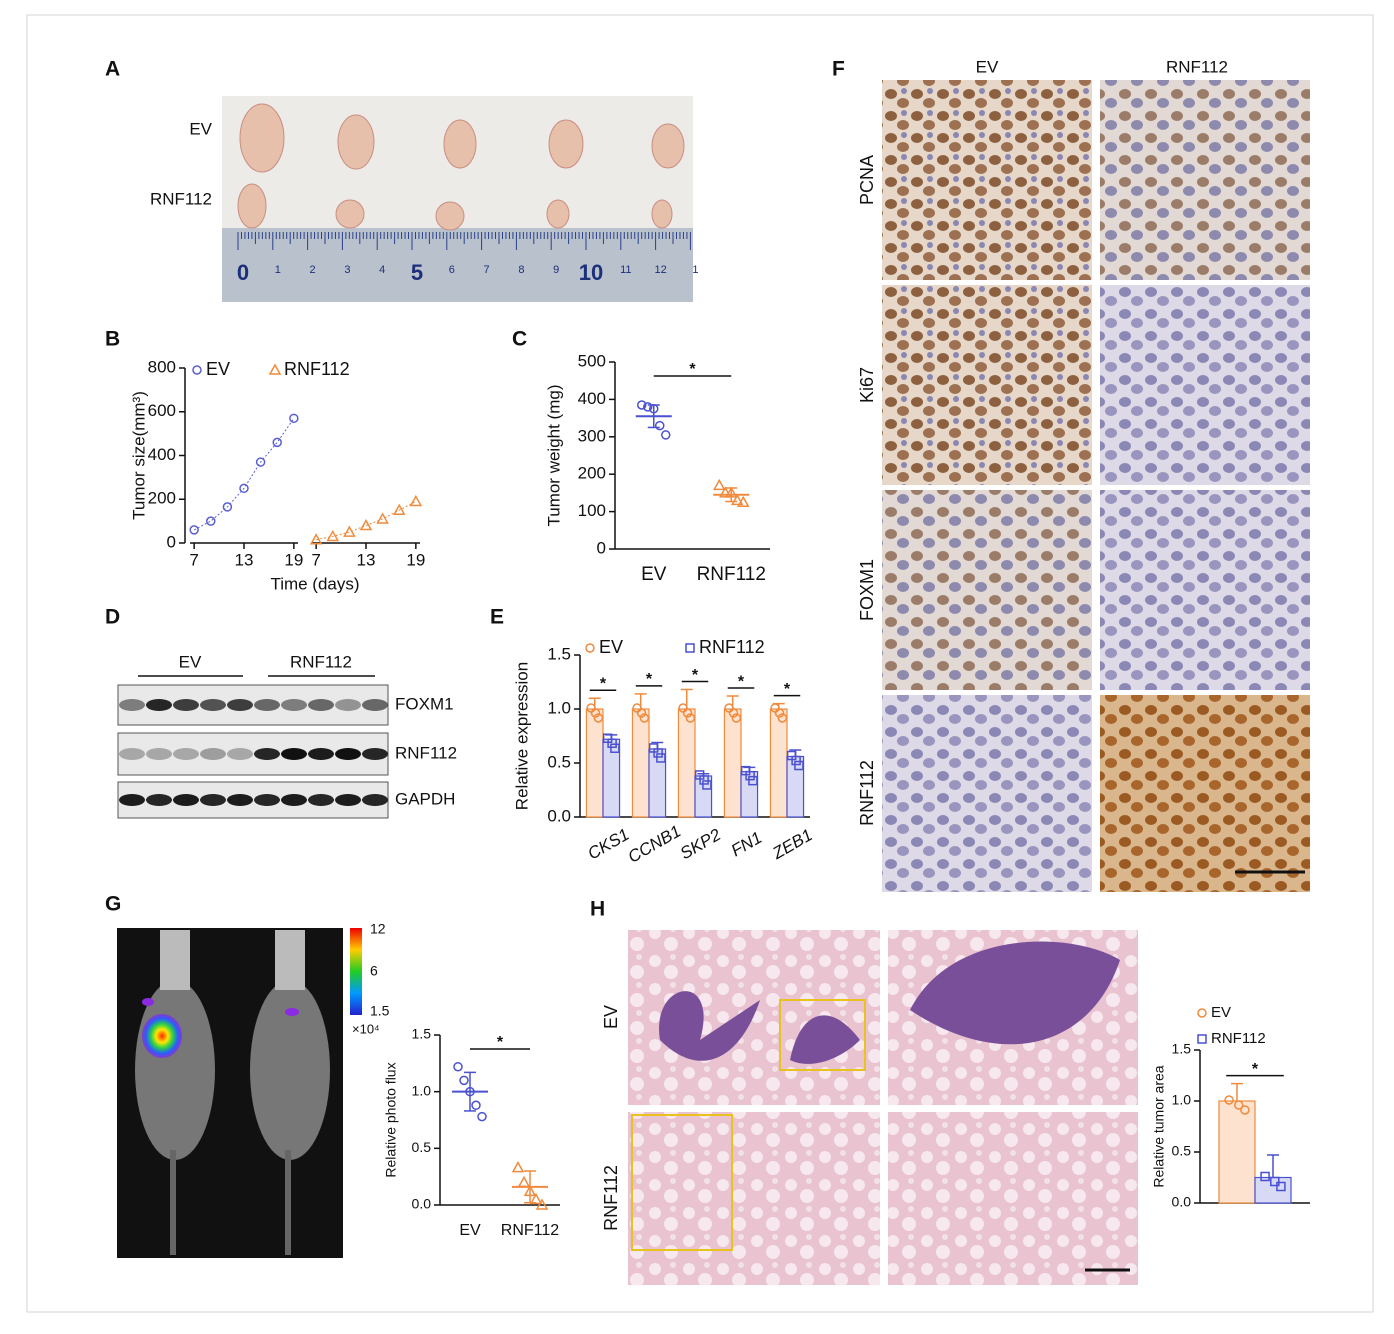 The image size is (1394, 1334). I want to click on group-label: EV, so click(190, 661).